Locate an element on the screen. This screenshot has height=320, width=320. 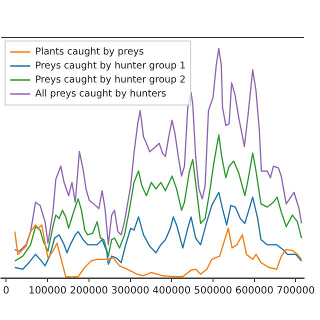
legend-label: All preys caught by hunters is located at coordinates (100, 94).